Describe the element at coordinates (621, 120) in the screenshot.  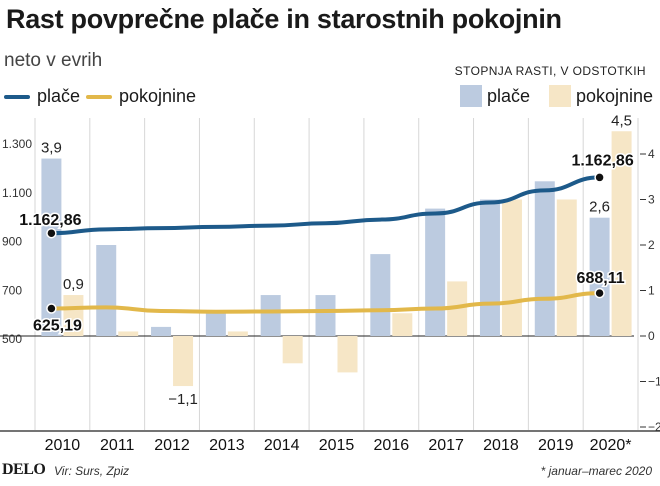
I see `bar-value-label: 4,5` at that location.